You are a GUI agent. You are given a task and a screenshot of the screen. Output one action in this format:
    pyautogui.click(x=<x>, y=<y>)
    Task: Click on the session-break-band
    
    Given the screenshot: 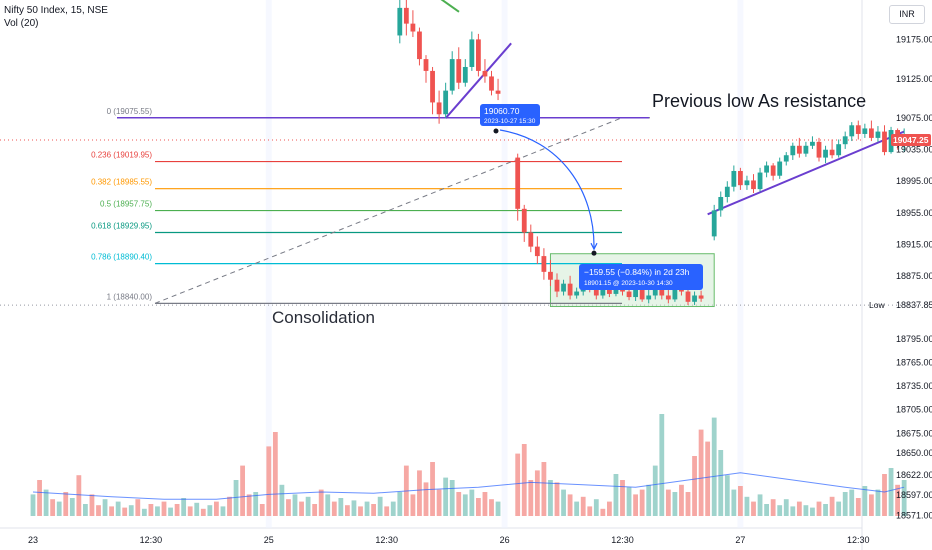 What is the action you would take?
    pyautogui.click(x=740, y=264)
    